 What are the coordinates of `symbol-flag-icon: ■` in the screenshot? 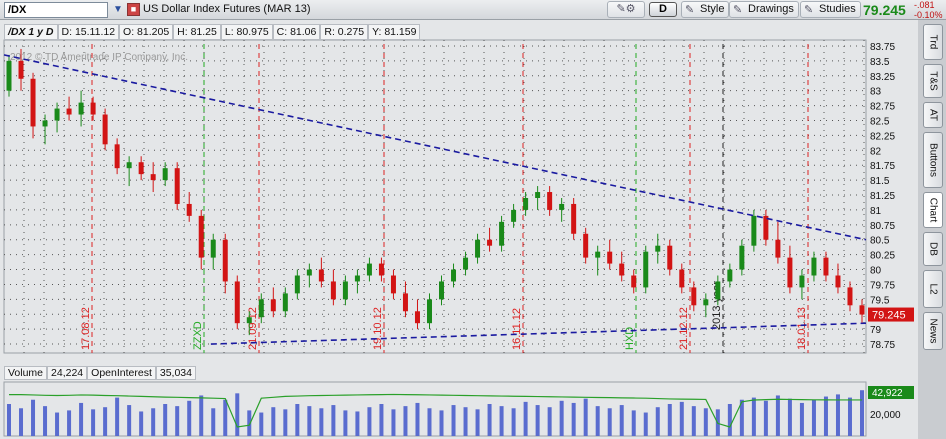 It's located at (133, 9).